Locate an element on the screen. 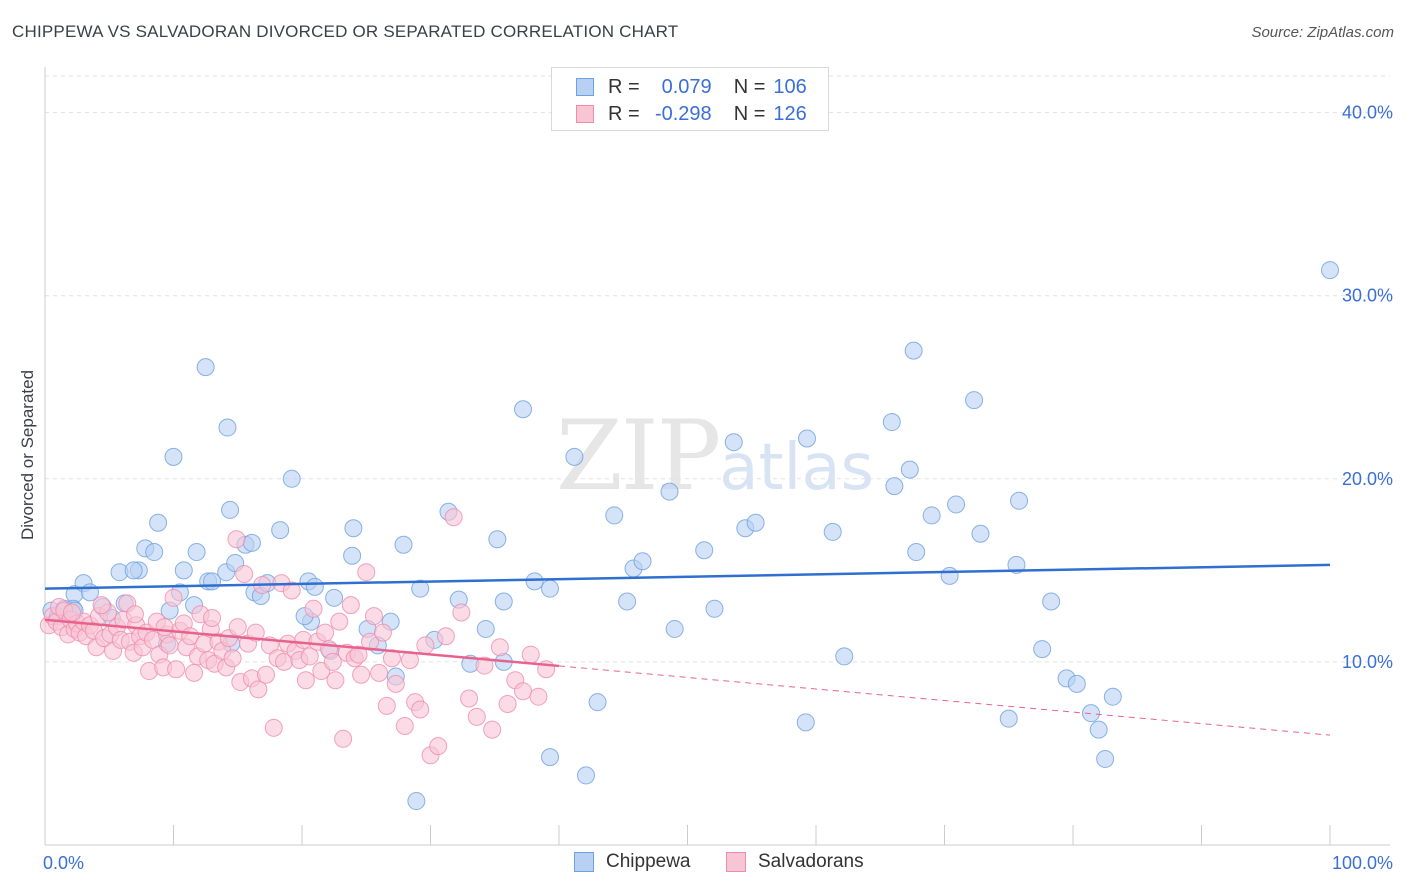 The width and height of the screenshot is (1406, 892). y-tick-label: 10.0% is located at coordinates (1367, 662).